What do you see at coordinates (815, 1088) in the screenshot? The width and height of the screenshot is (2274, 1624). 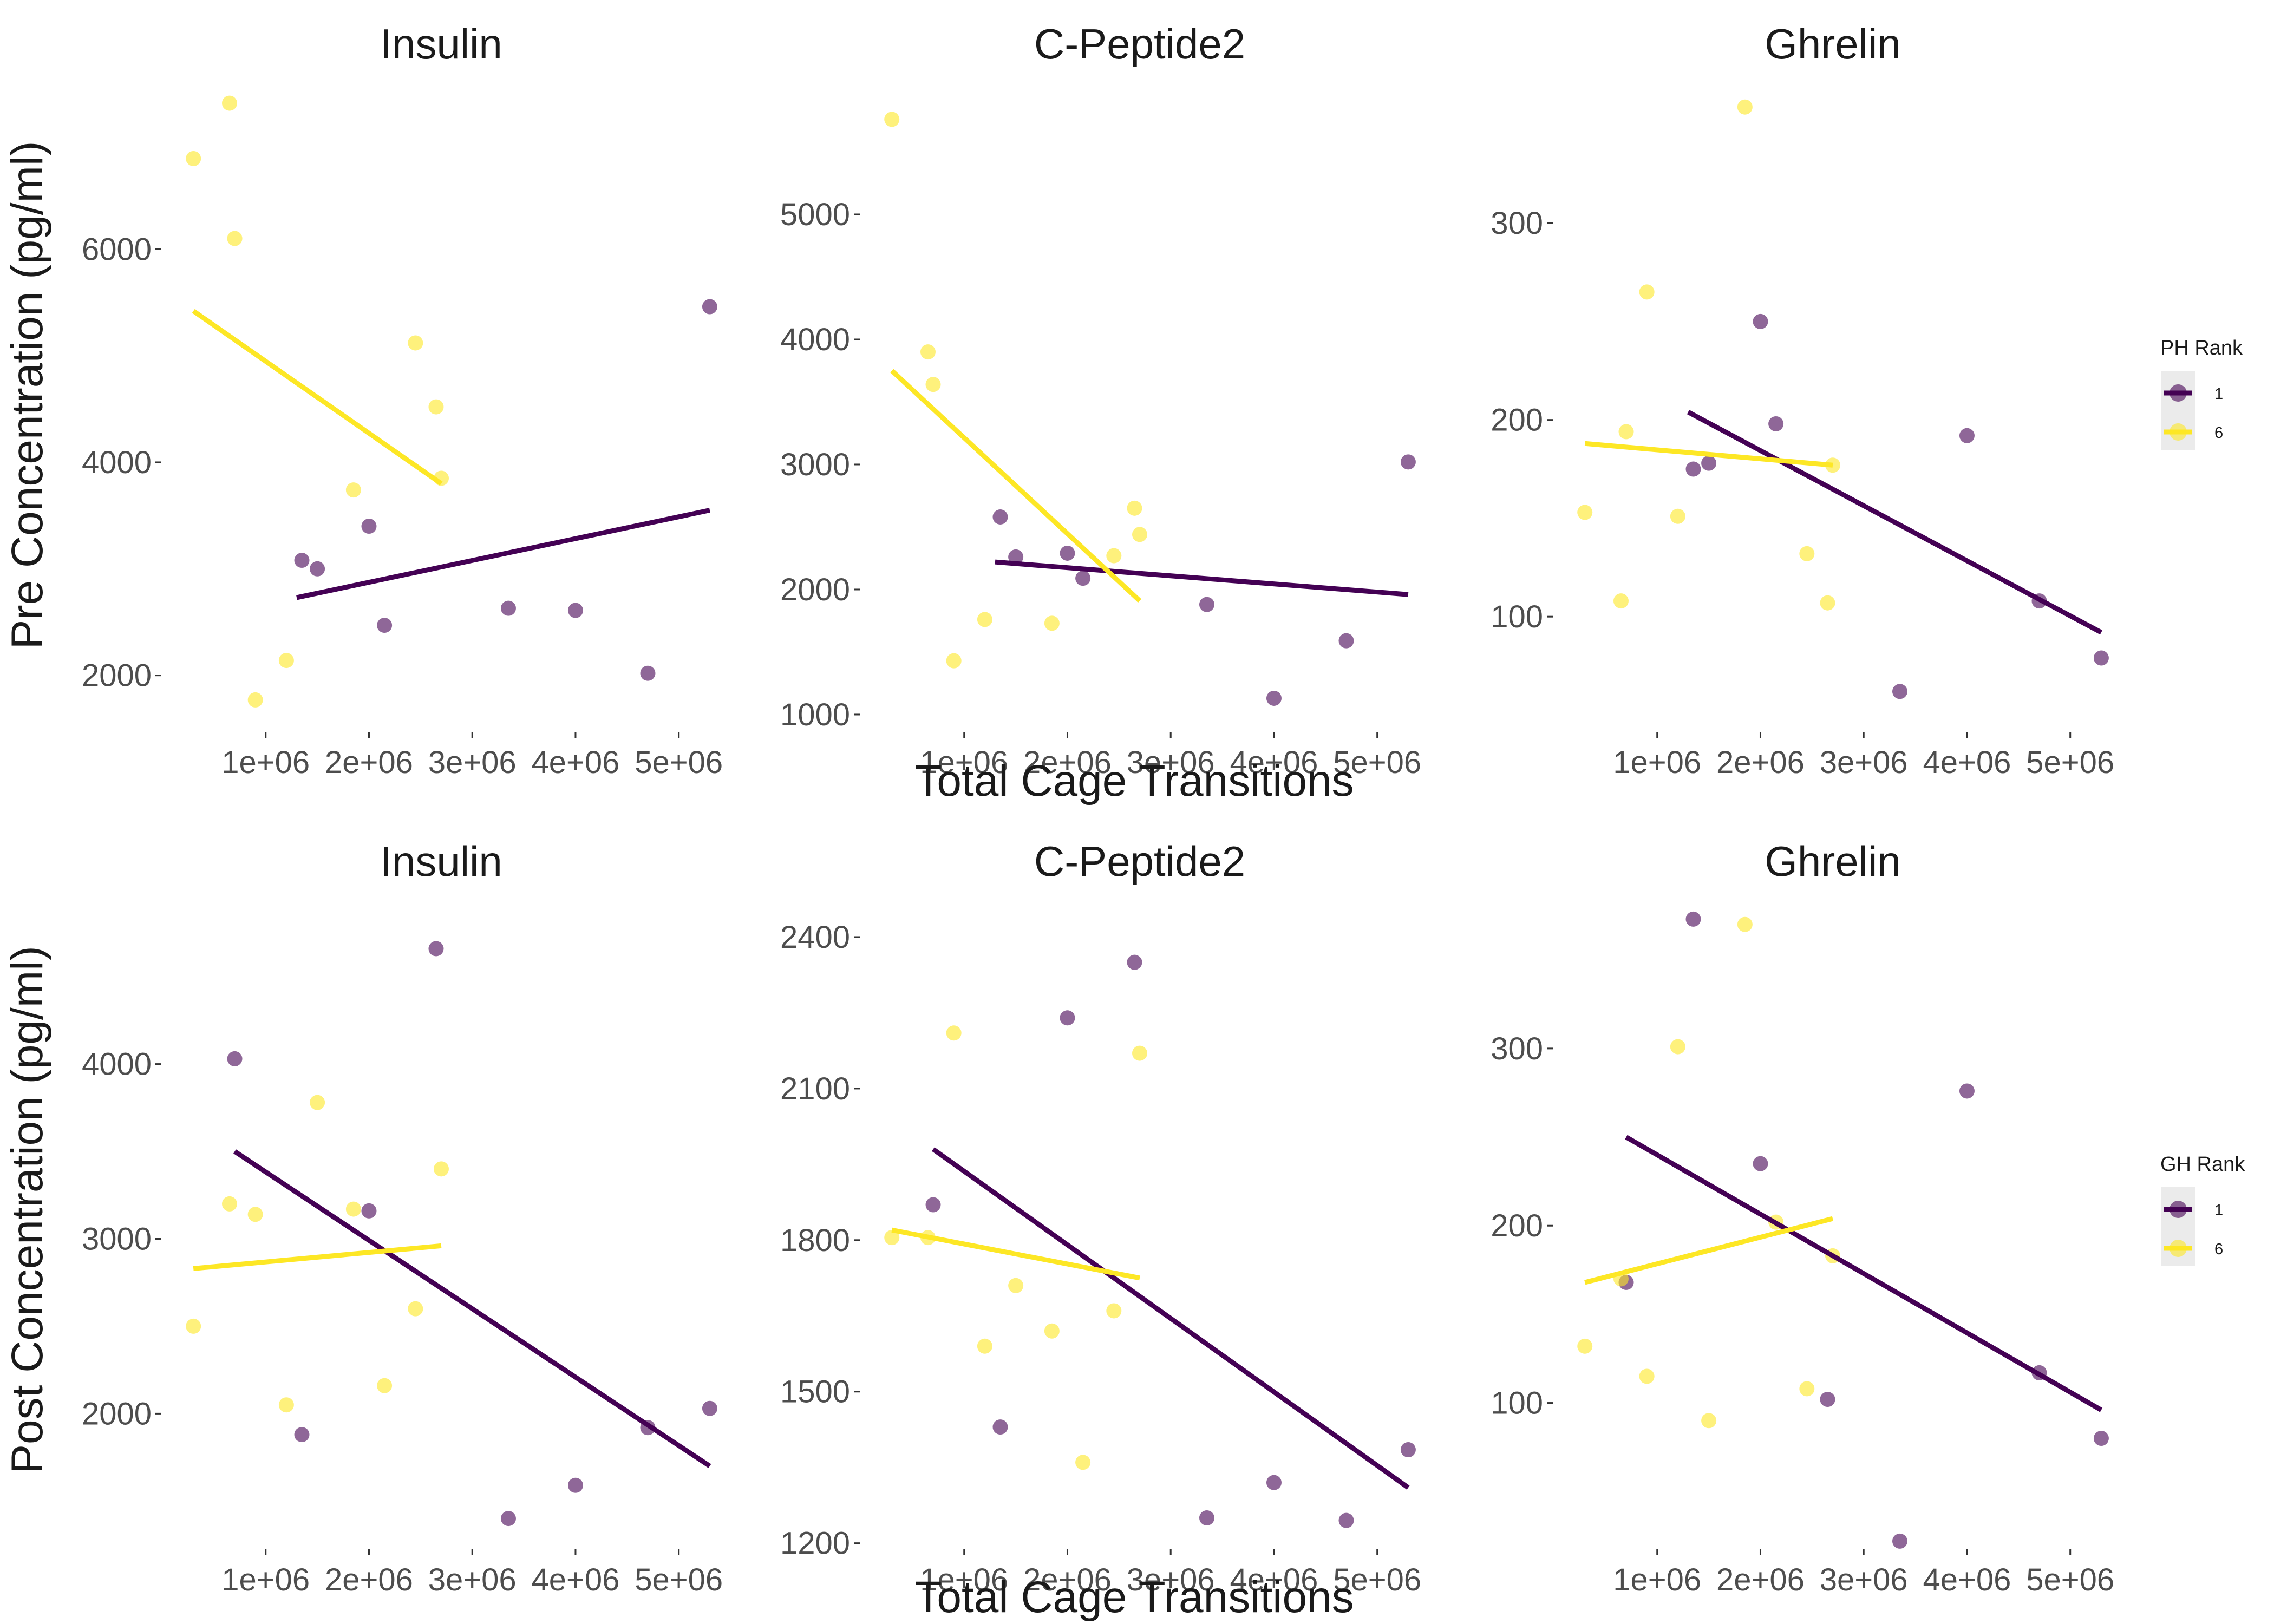 I see `y-tick-label: 2100` at bounding box center [815, 1088].